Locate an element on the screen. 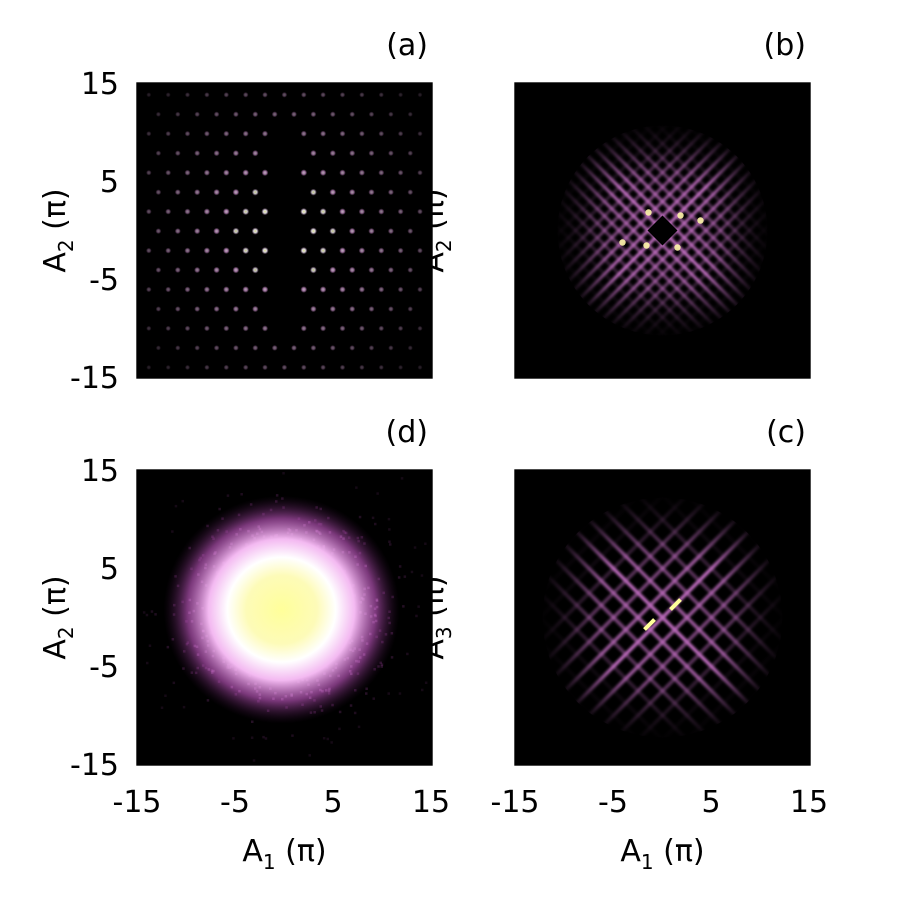 The image size is (900, 900). x-tick-label: -5 is located at coordinates (235, 802).